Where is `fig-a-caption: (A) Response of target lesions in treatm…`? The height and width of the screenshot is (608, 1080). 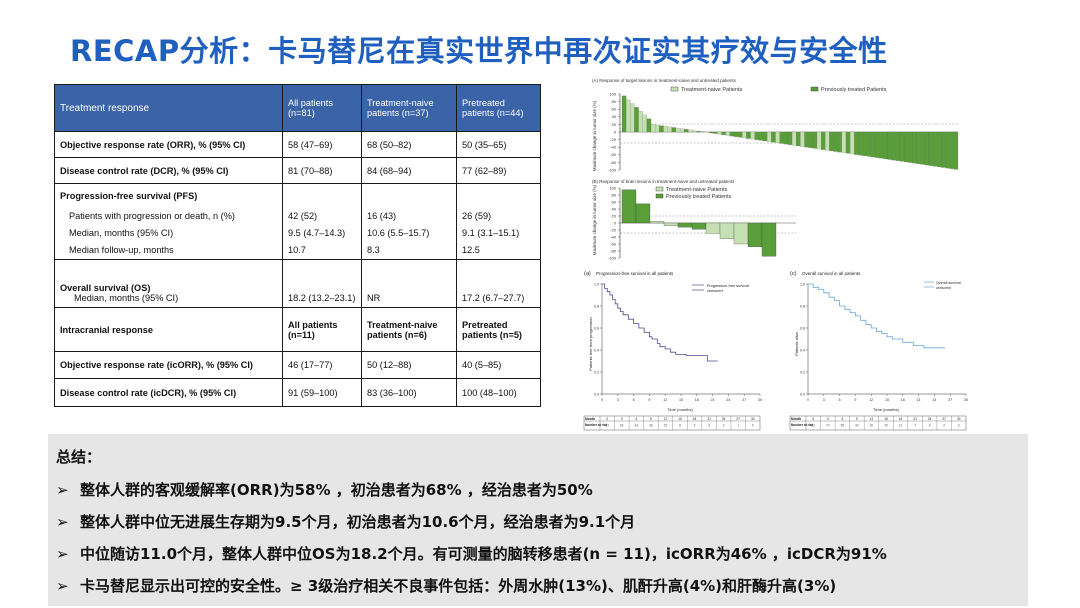 fig-a-caption: (A) Response of target lesions in treatm… is located at coordinates (664, 80).